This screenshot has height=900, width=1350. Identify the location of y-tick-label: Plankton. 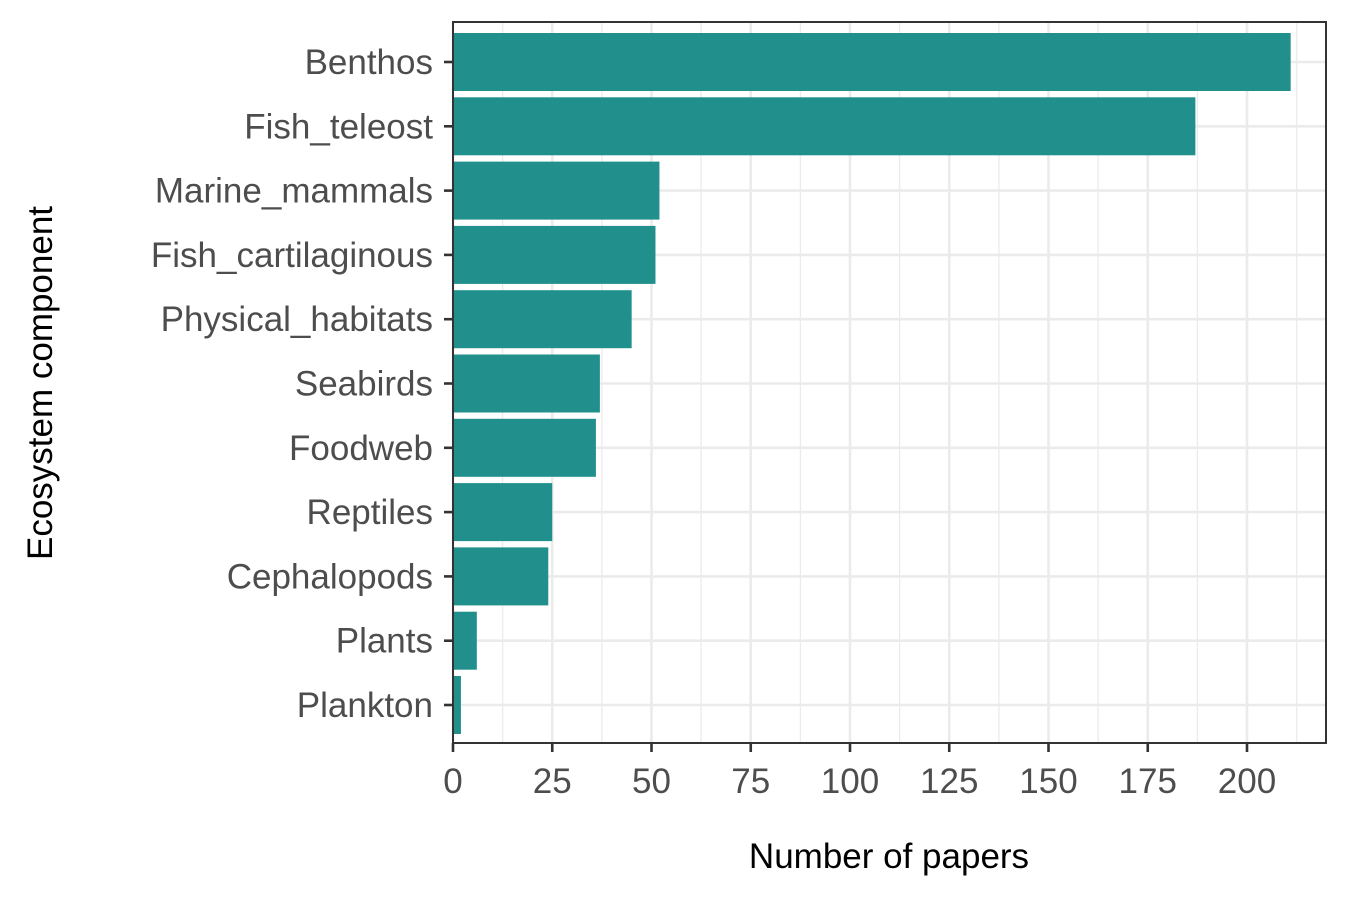
(365, 705).